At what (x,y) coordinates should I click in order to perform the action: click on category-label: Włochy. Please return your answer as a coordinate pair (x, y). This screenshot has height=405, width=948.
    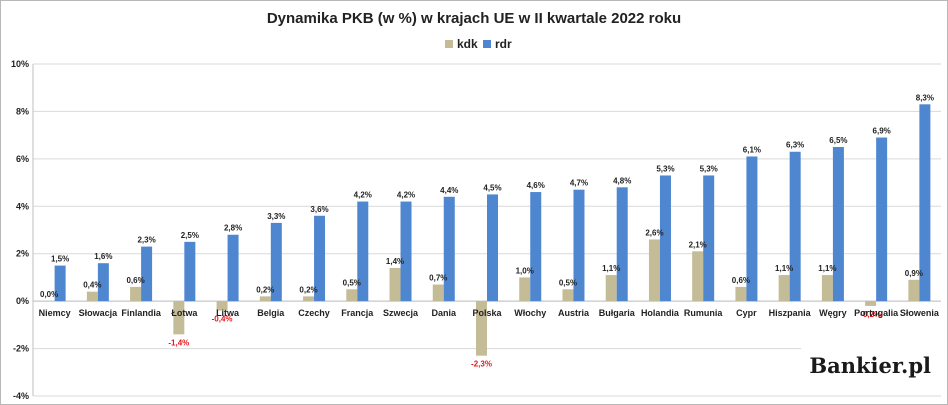
    Looking at the image, I should click on (530, 313).